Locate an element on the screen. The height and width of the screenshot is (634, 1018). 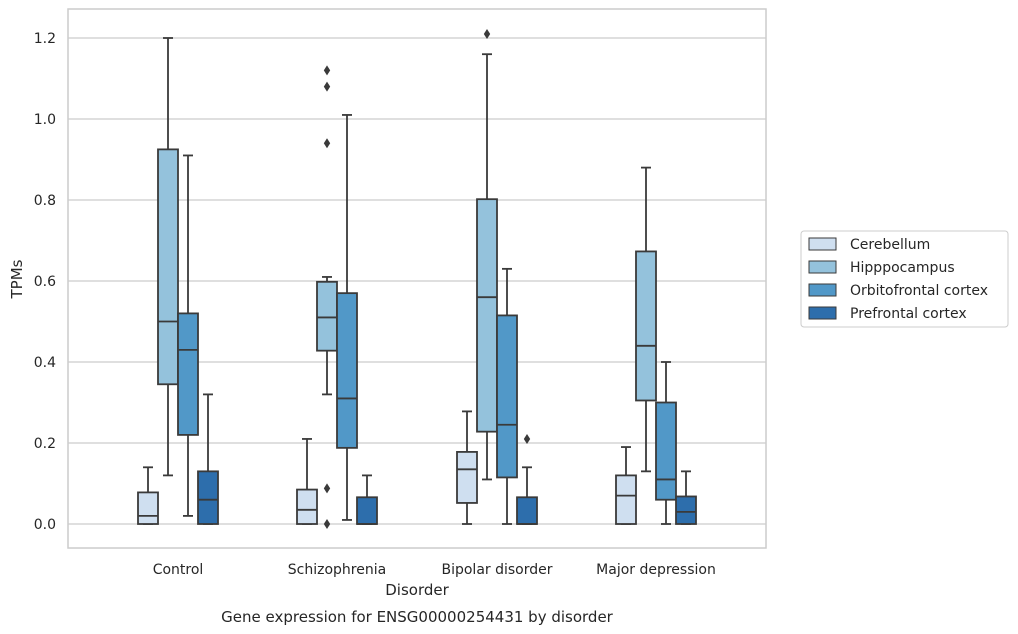
y-tick-labels: 0.0 0.2 0.4 0.6 0.8 1.0 1.2 is located at coordinates (45, 282).